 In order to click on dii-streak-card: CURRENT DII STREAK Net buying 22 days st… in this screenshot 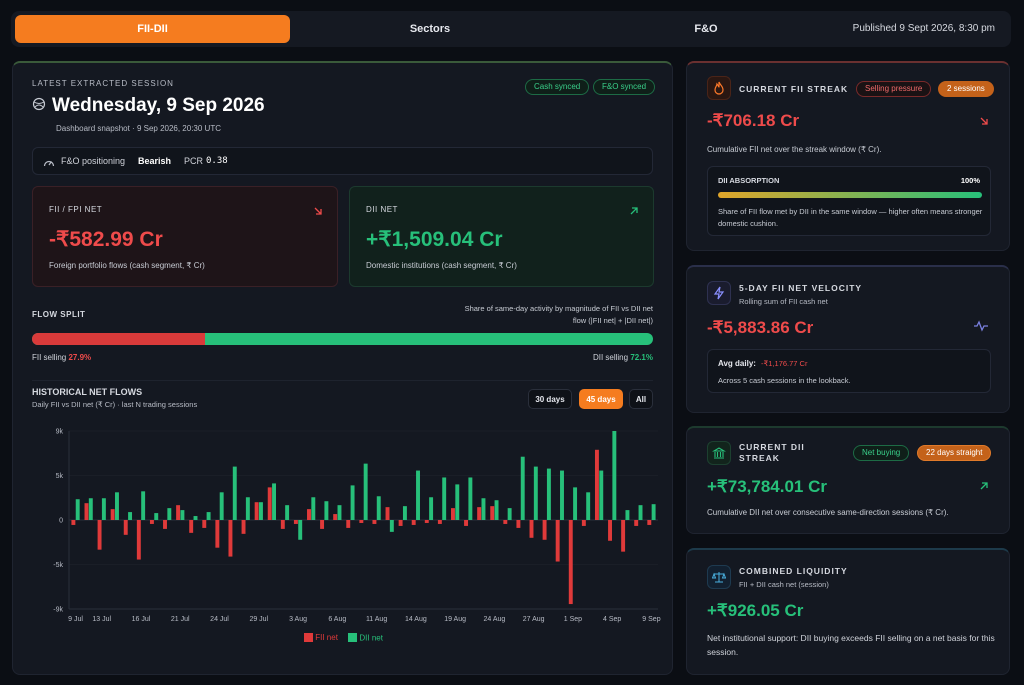, I will do `click(848, 480)`.